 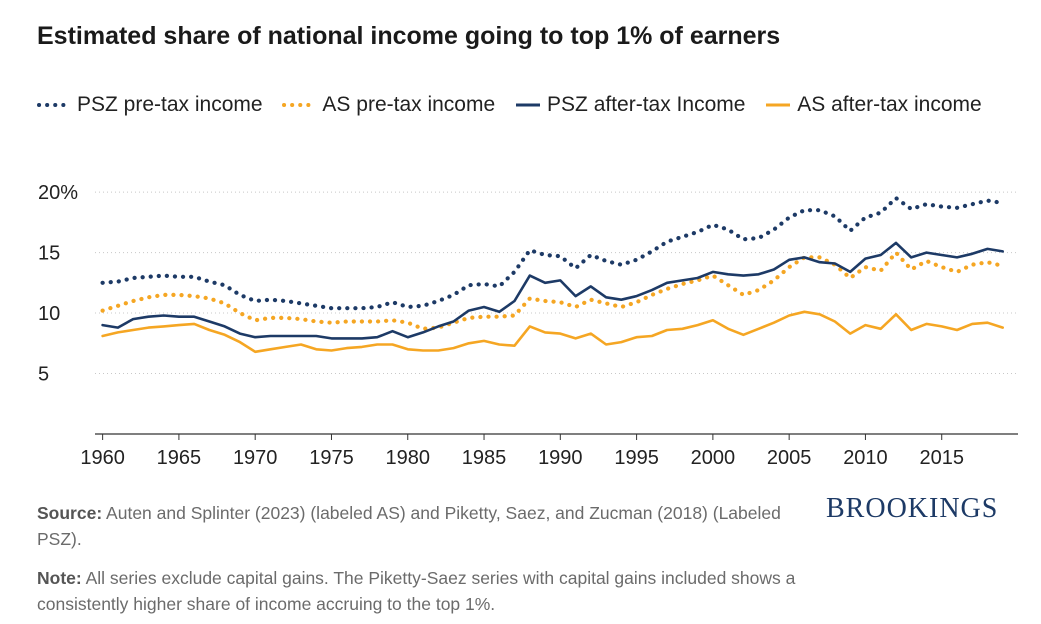 I want to click on y-tick-label-10: 10, so click(x=49, y=314).